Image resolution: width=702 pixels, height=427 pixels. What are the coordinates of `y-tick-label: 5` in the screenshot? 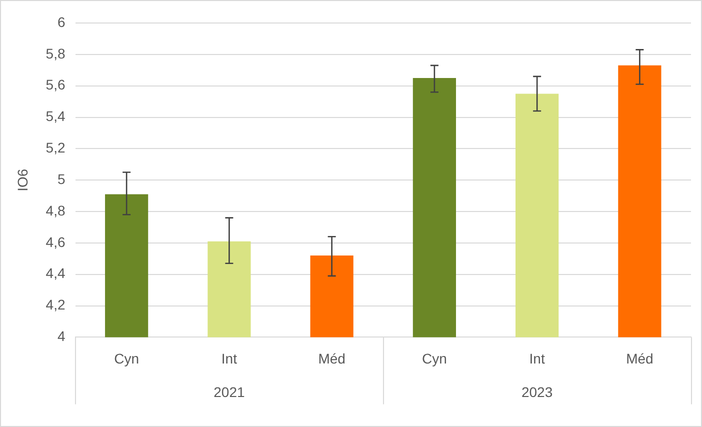 It's located at (61, 178).